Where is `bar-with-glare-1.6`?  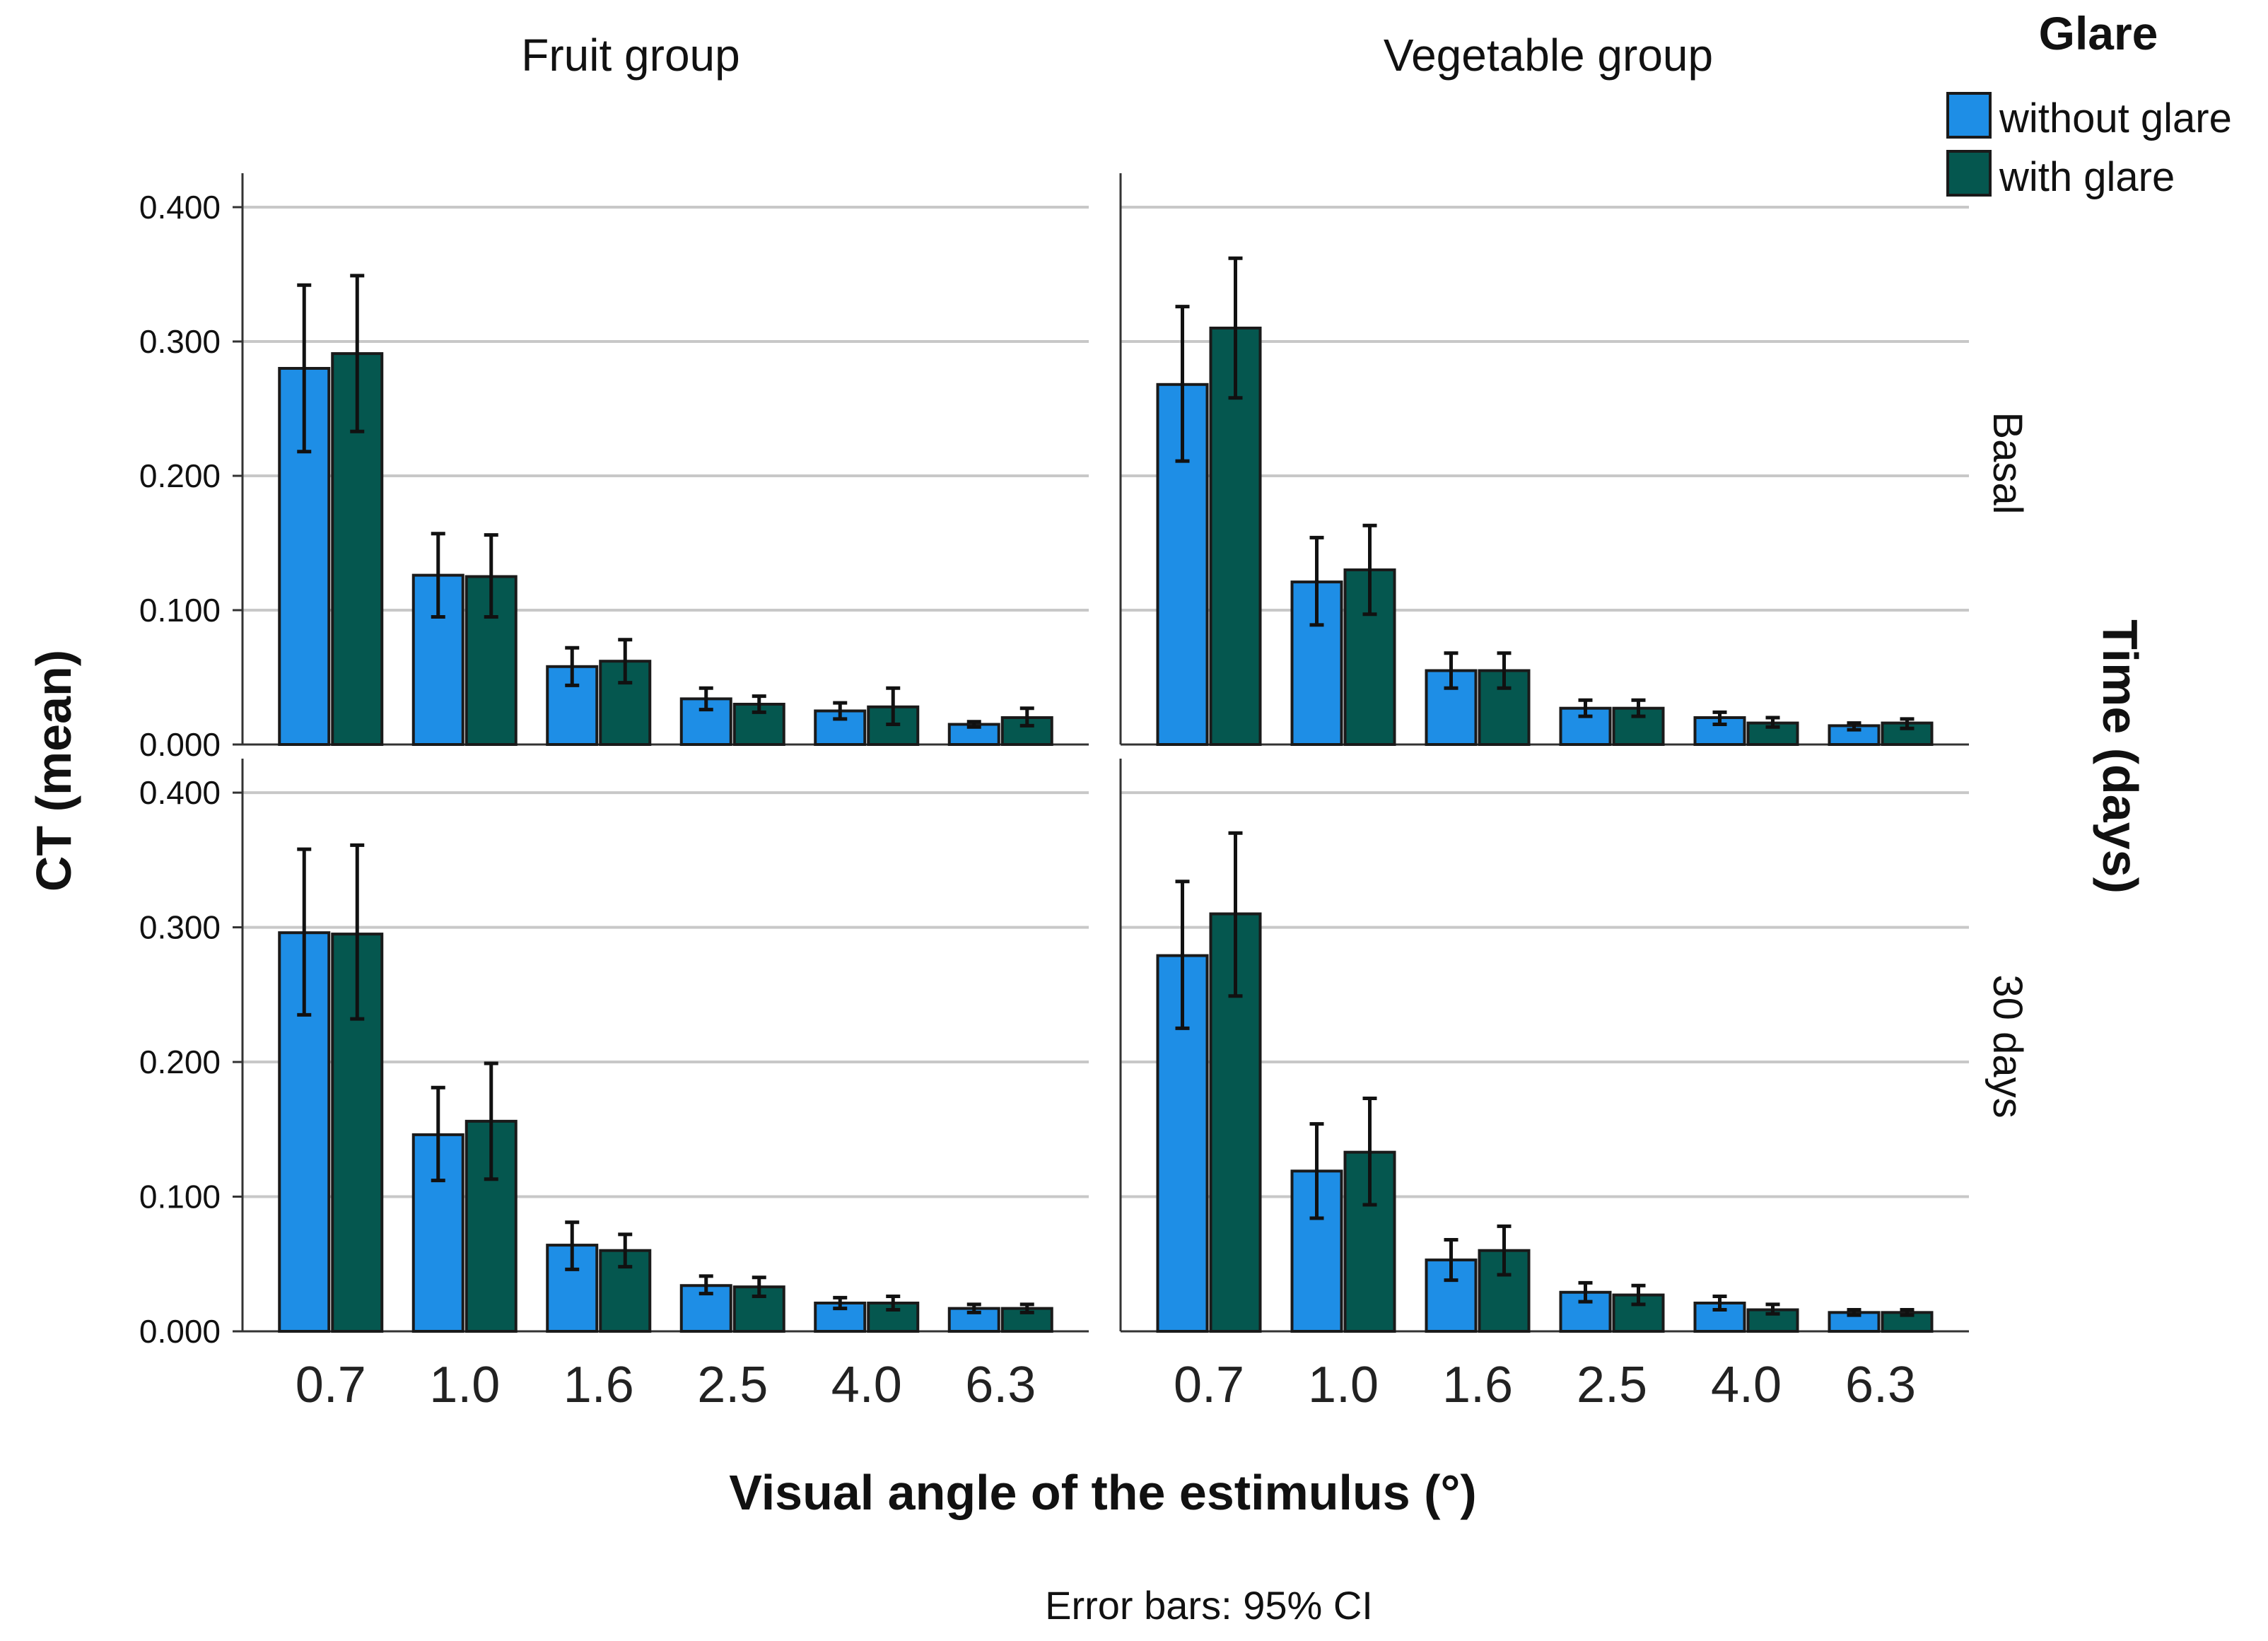 bar-with-glare-1.6 is located at coordinates (1504, 707).